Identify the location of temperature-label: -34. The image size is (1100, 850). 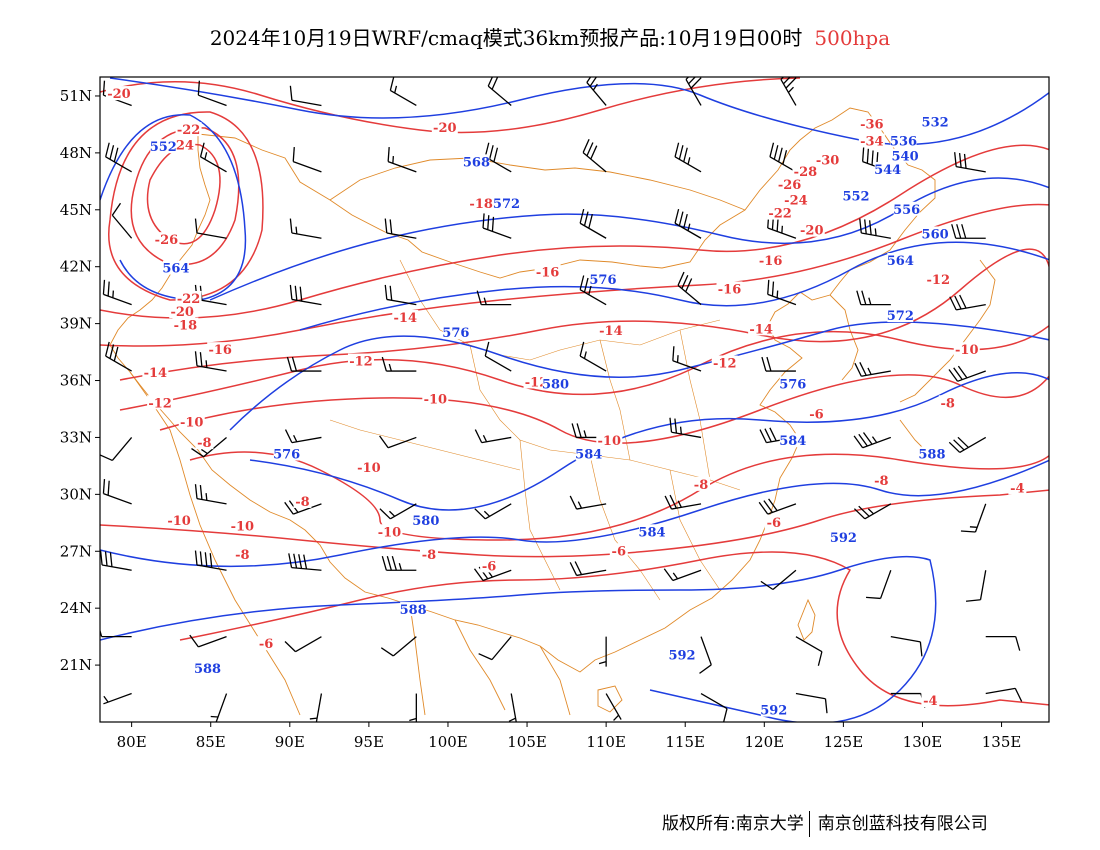
(872, 142).